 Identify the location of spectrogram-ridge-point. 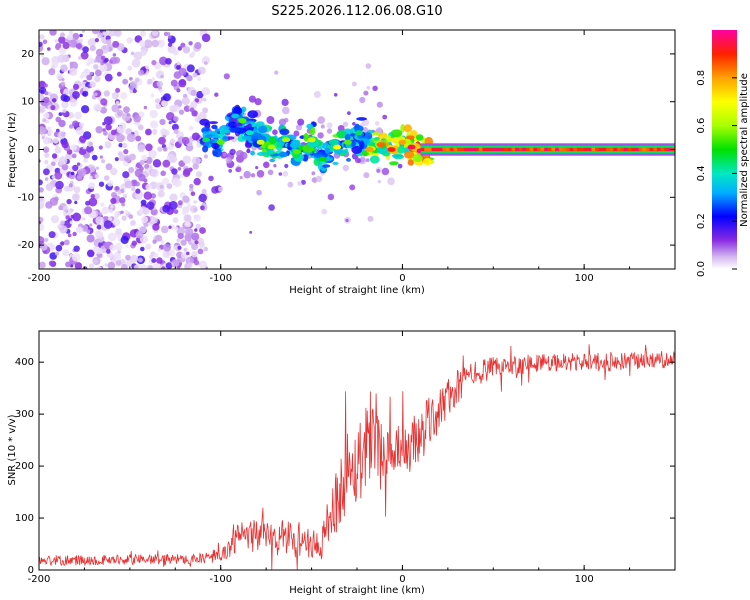
(380, 145).